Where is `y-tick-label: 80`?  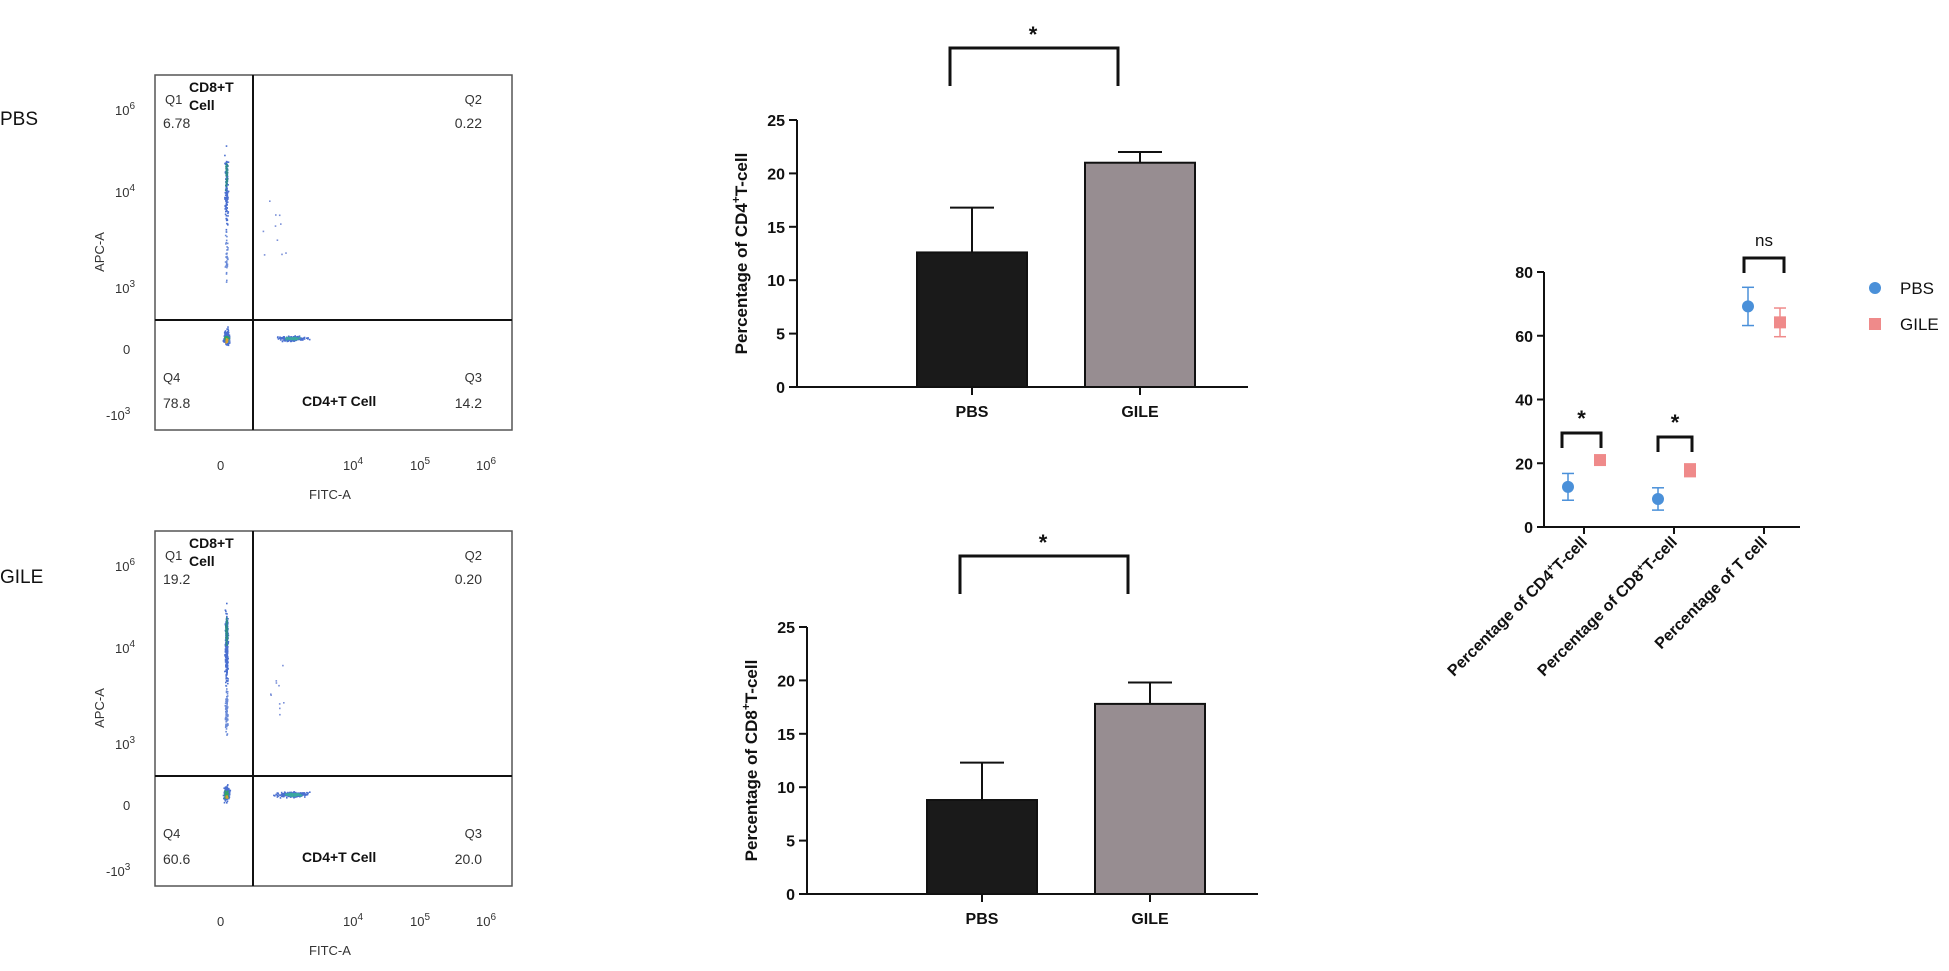 y-tick-label: 80 is located at coordinates (1524, 273).